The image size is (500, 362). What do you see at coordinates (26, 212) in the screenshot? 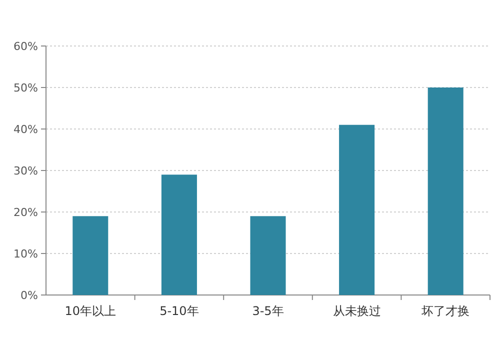
I see `y-tick-label: 20%` at bounding box center [26, 212].